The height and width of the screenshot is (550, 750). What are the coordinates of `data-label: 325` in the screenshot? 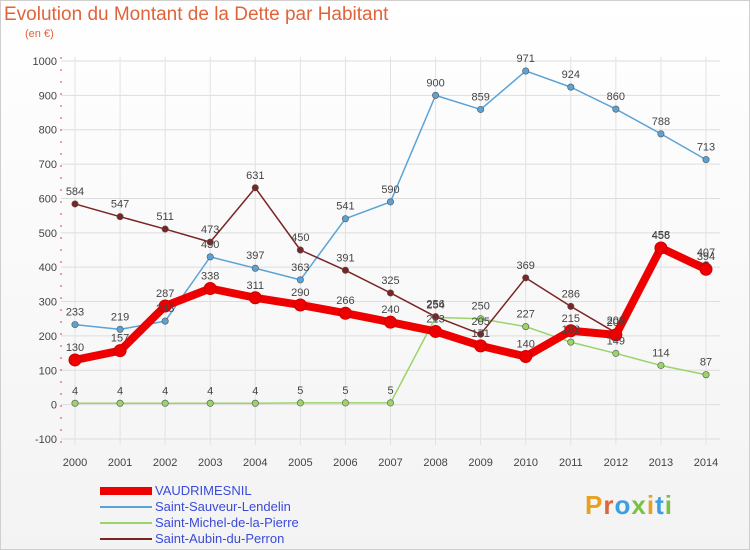 It's located at (390, 281).